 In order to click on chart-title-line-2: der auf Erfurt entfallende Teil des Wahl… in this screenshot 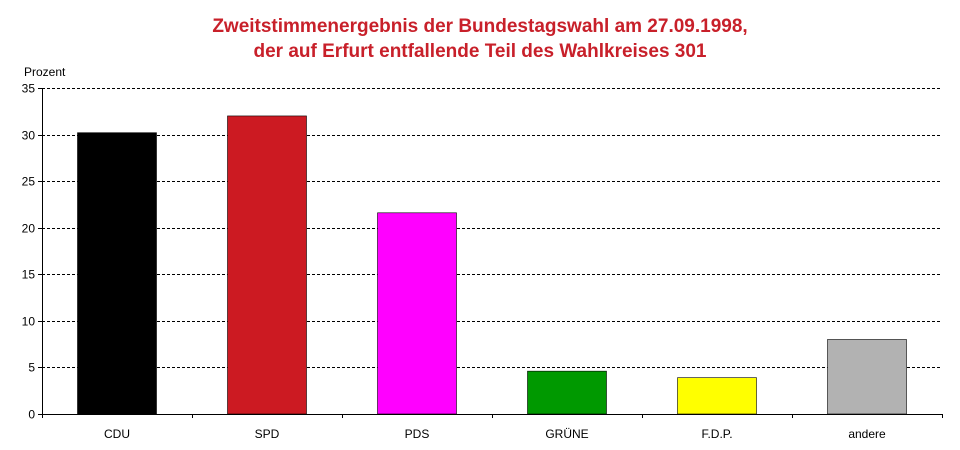, I will do `click(480, 51)`.